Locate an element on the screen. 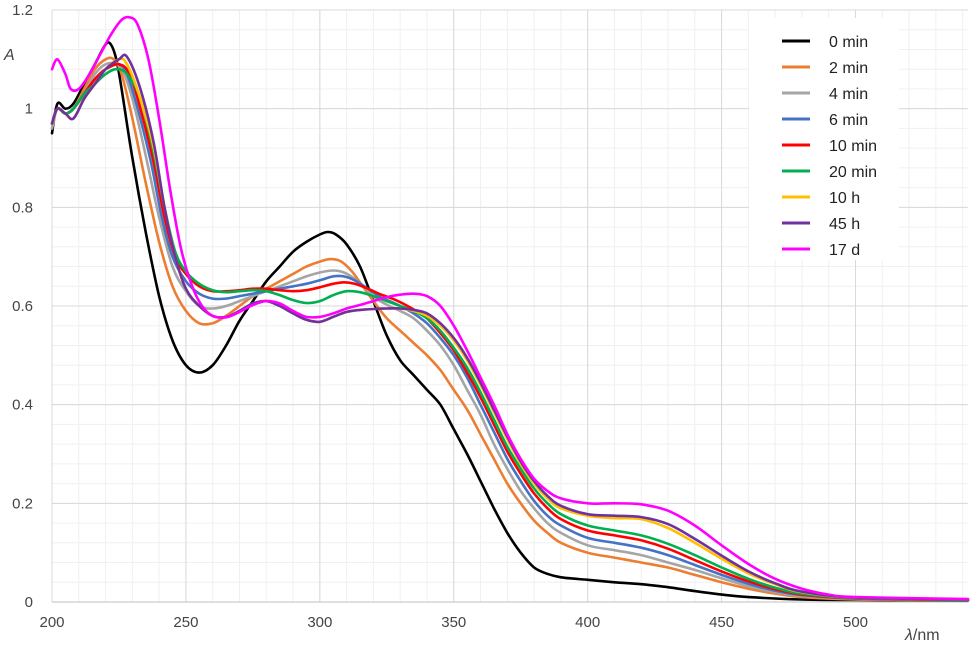  x-tick-label: 450 is located at coordinates (721, 622).